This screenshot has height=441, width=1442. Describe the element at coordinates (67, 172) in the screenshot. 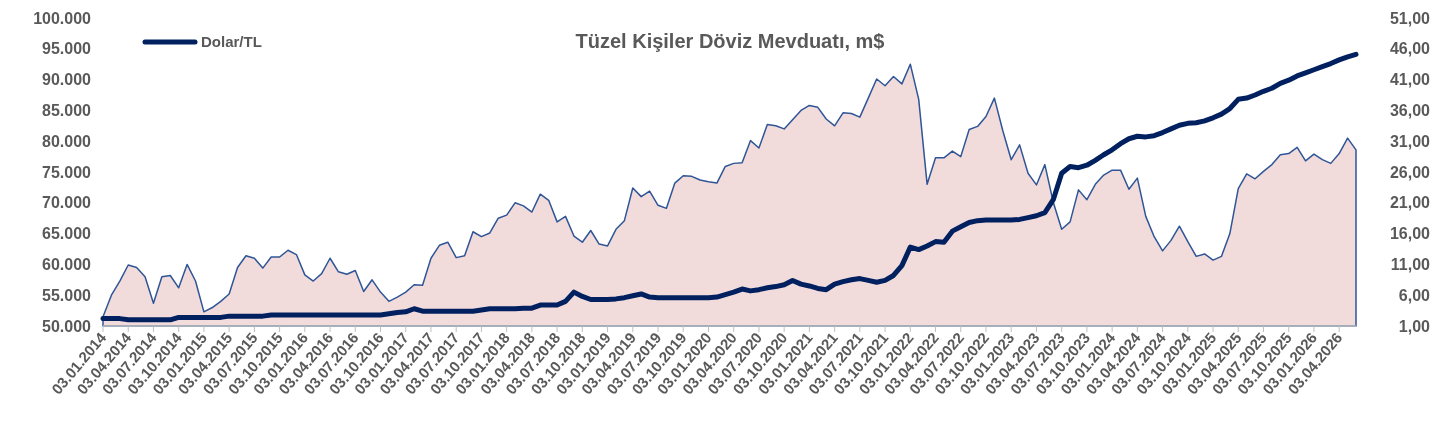

I see `y-tick-label: 75.000` at that location.